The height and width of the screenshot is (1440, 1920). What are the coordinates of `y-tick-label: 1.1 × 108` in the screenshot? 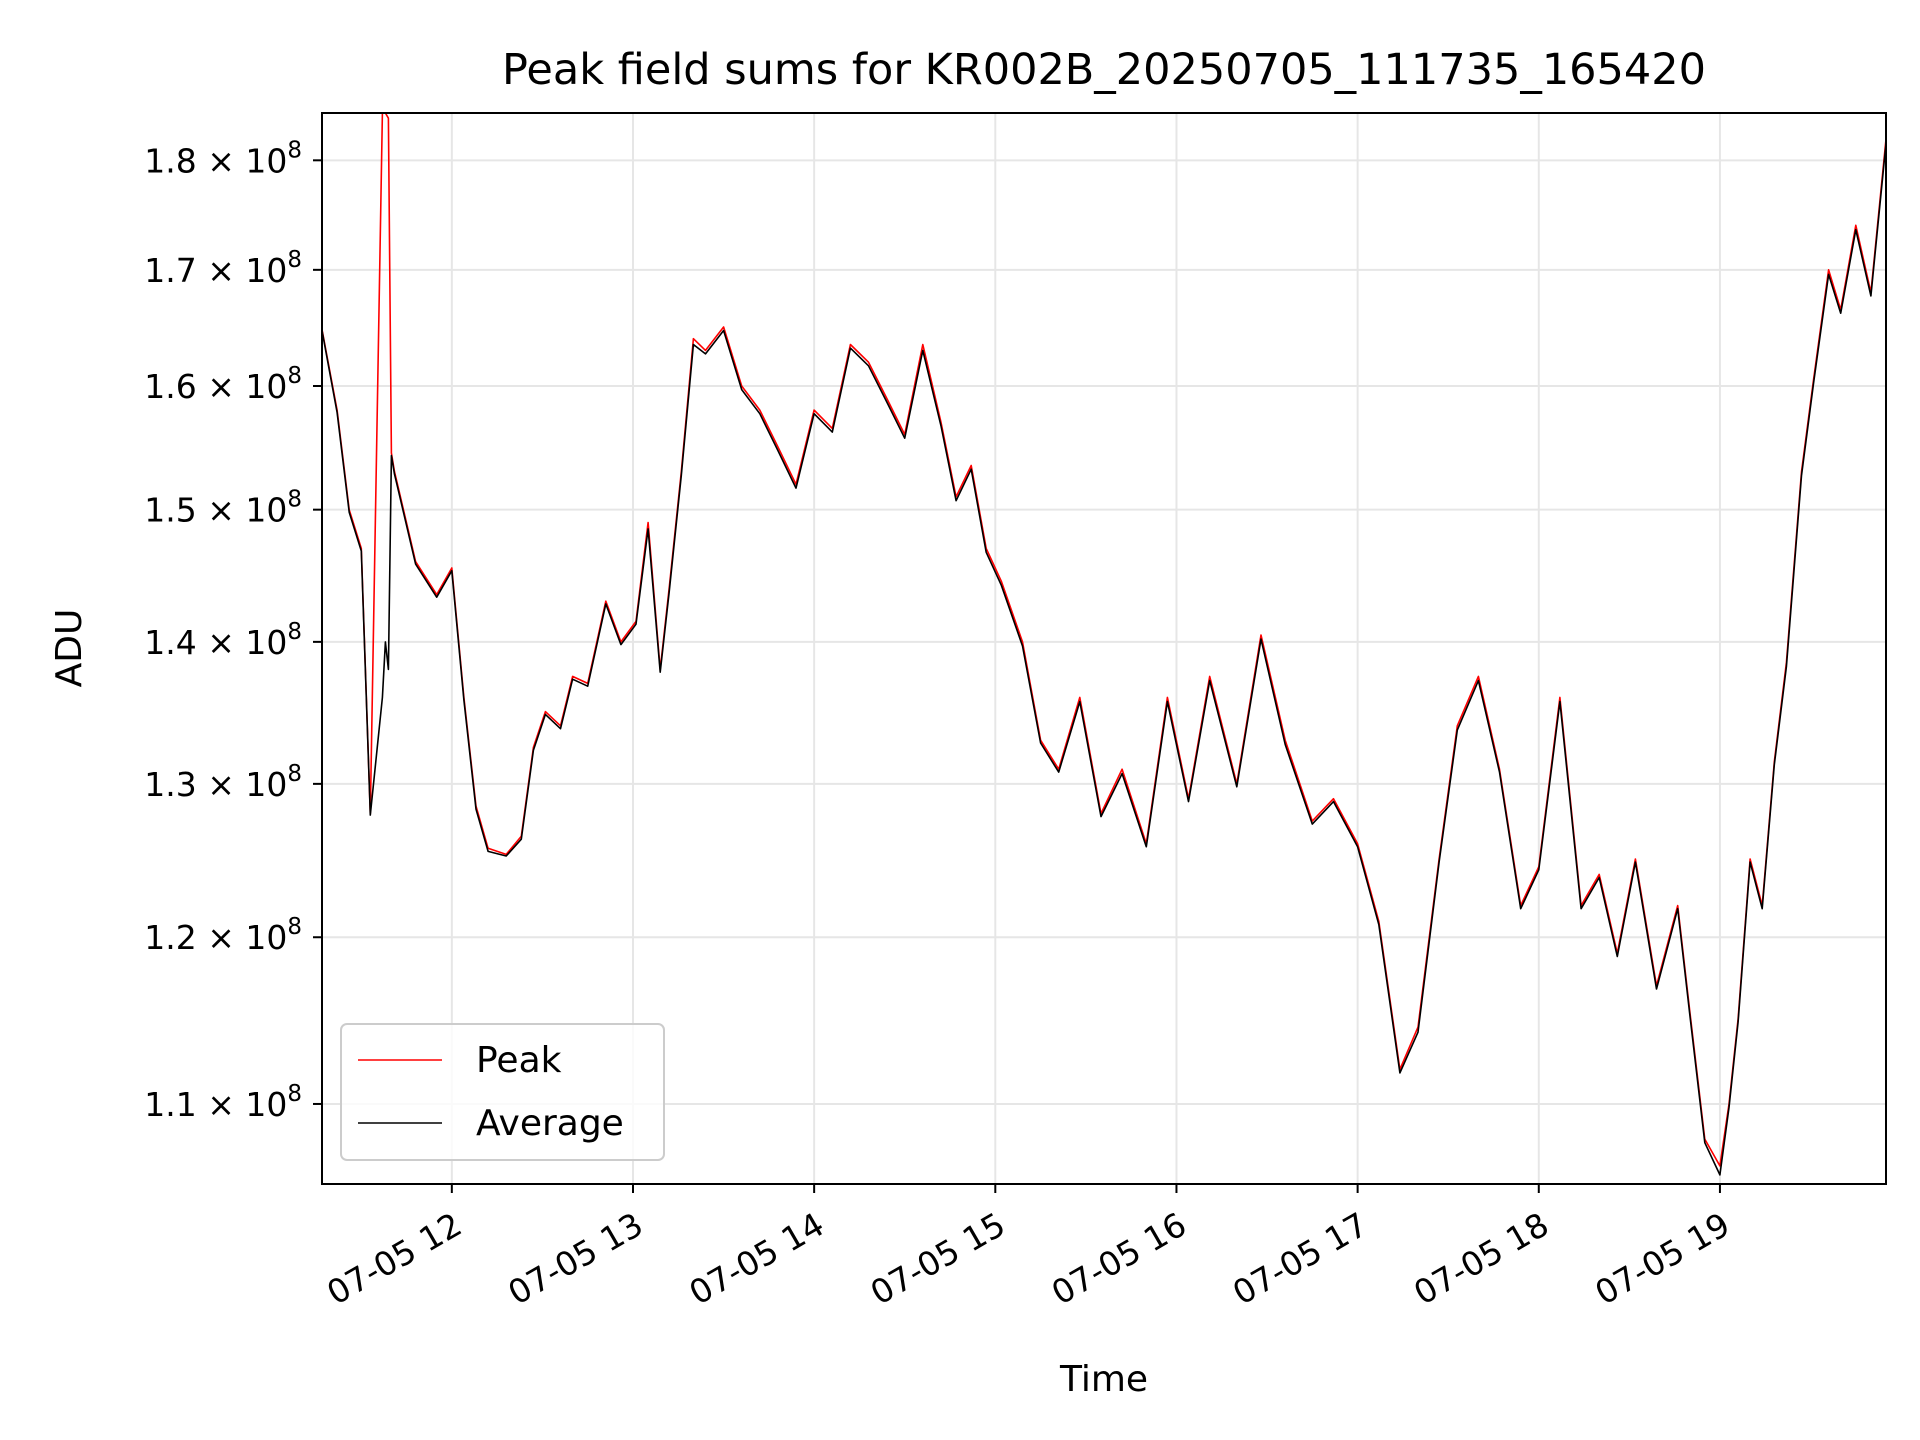 It's located at (223, 1102).